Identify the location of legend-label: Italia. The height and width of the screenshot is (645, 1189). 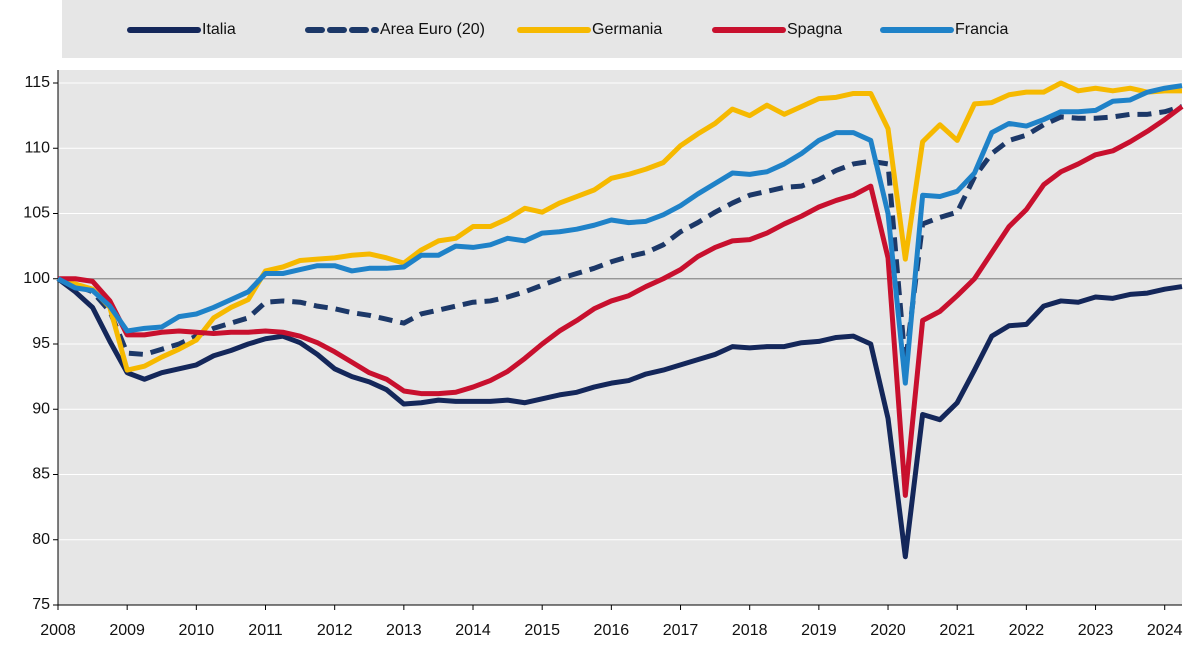
(219, 29).